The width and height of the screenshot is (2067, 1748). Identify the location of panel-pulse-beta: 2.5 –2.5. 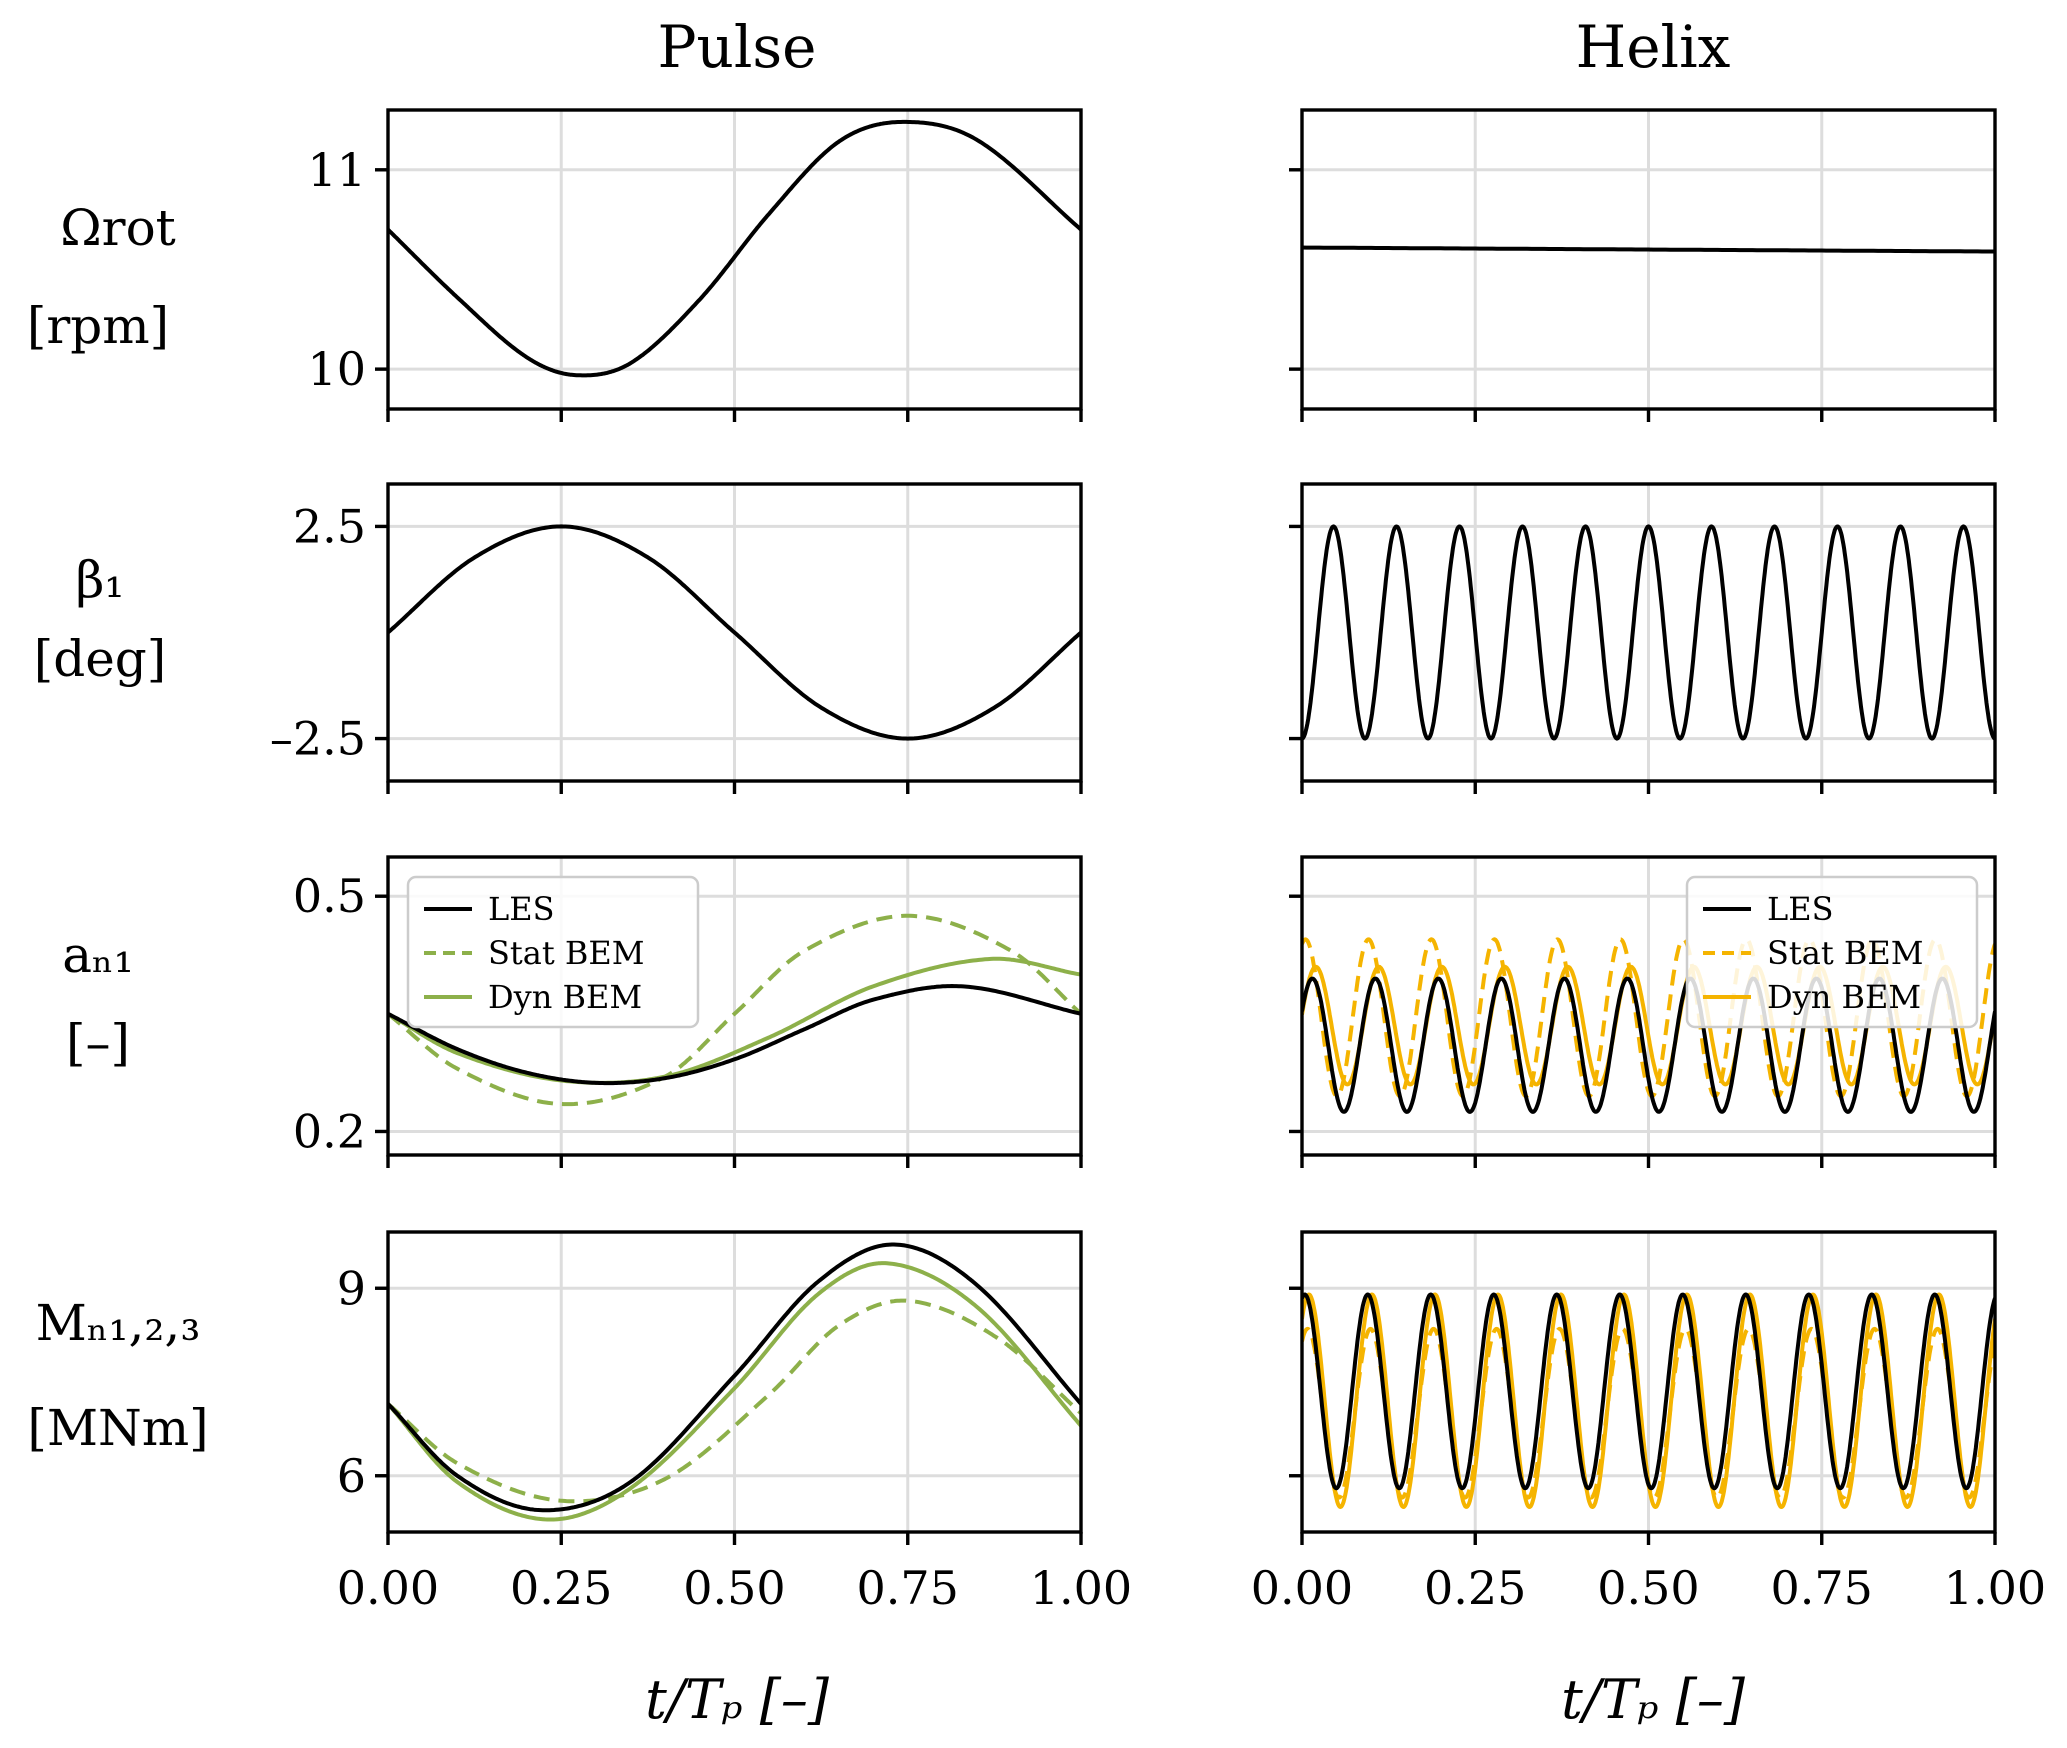
(676, 638).